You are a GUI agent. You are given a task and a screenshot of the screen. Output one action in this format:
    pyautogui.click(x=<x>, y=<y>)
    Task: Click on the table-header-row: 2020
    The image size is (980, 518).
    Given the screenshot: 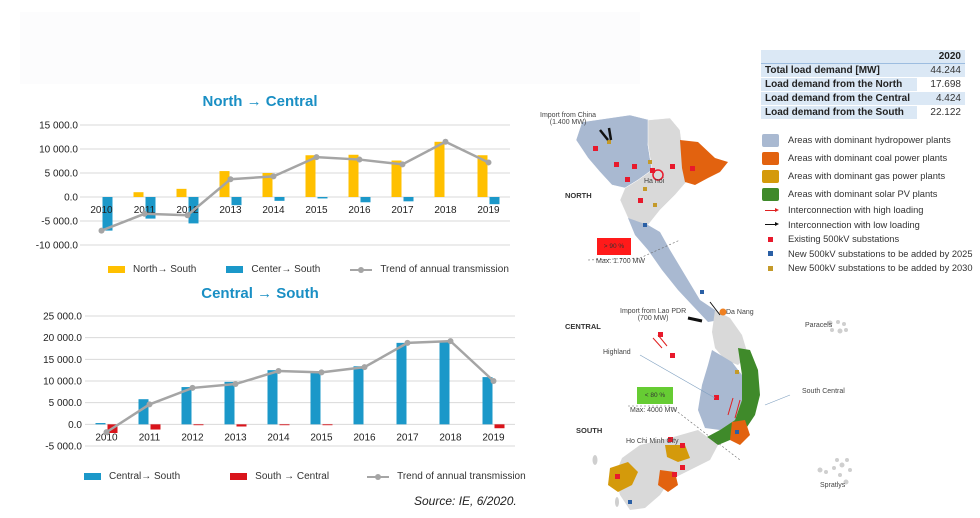 What is the action you would take?
    pyautogui.click(x=863, y=57)
    